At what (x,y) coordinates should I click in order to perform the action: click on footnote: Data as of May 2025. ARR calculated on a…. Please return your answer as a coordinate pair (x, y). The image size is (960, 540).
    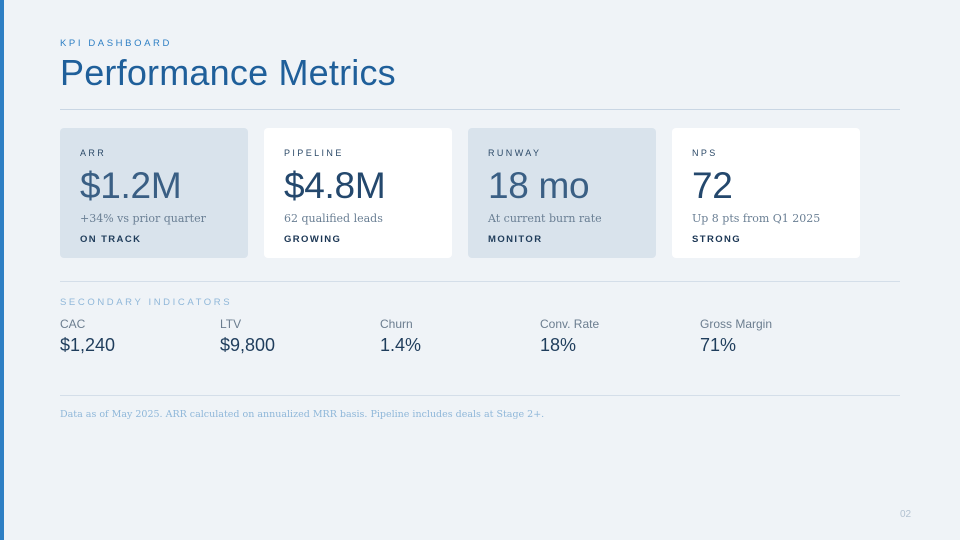
    Looking at the image, I should click on (302, 414).